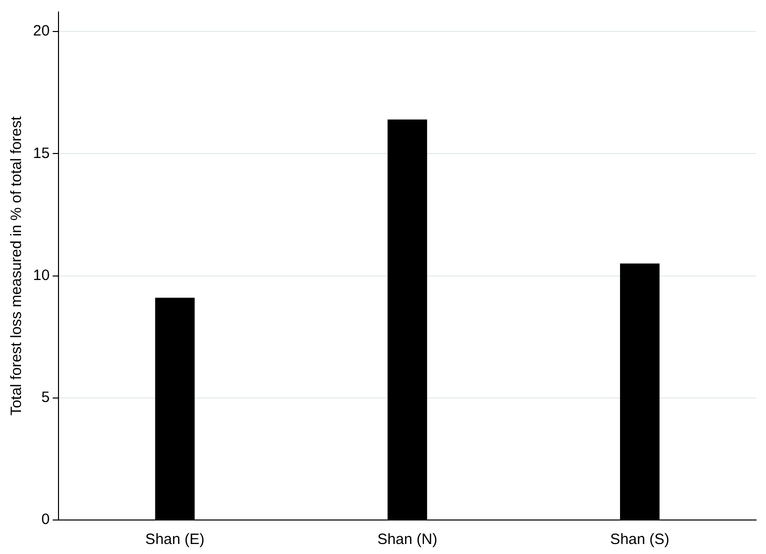 Image resolution: width=766 pixels, height=554 pixels. Describe the element at coordinates (45, 519) in the screenshot. I see `y-tick-label: 0` at that location.